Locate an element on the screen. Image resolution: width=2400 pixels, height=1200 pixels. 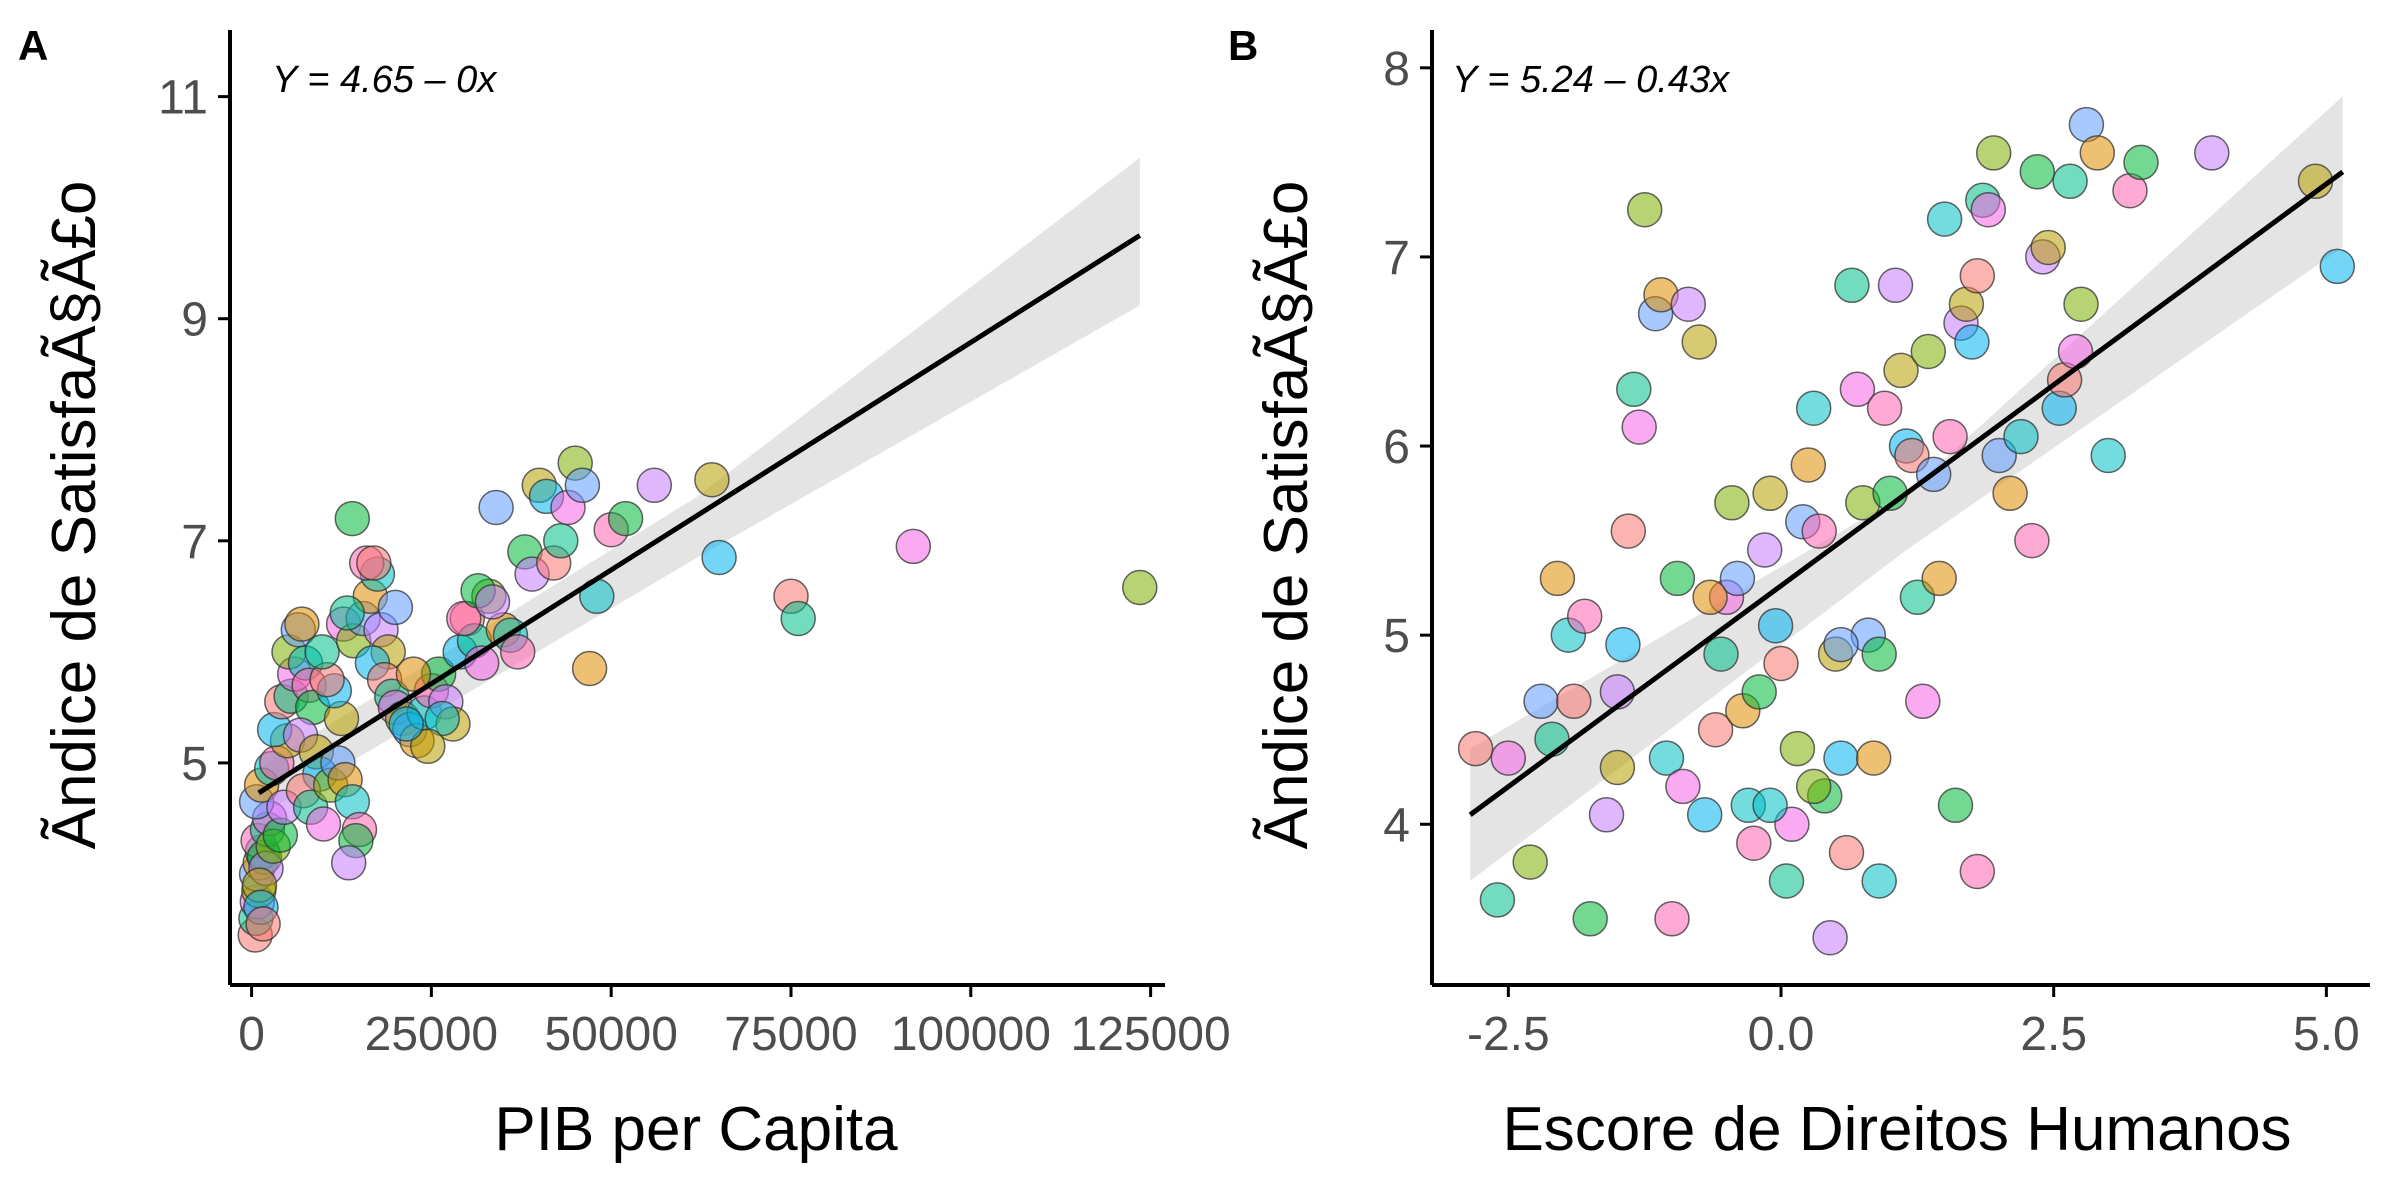
panel-a-x-tick-label: 25000 is located at coordinates (431, 1034).